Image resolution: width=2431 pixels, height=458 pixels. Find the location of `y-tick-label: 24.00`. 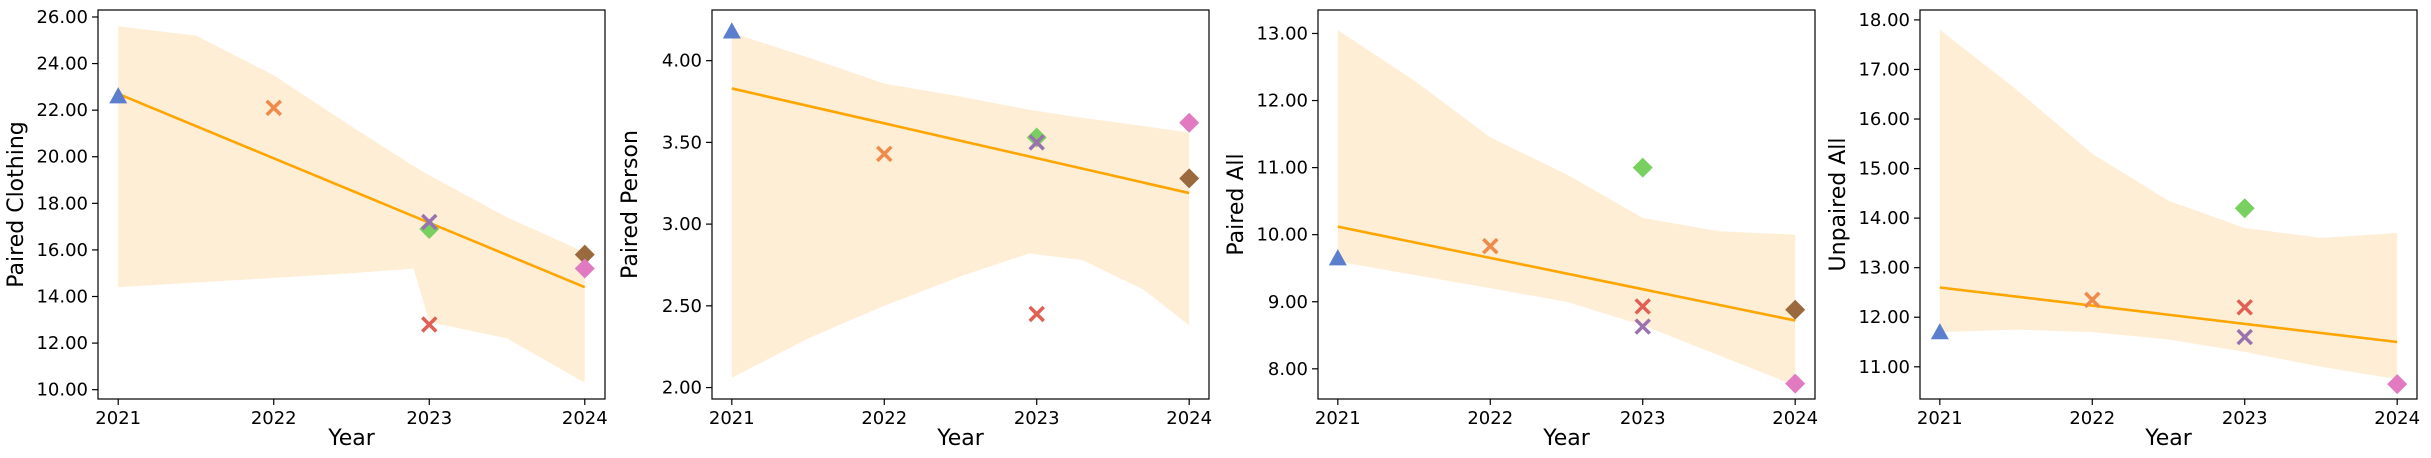

y-tick-label: 24.00 is located at coordinates (62, 64).